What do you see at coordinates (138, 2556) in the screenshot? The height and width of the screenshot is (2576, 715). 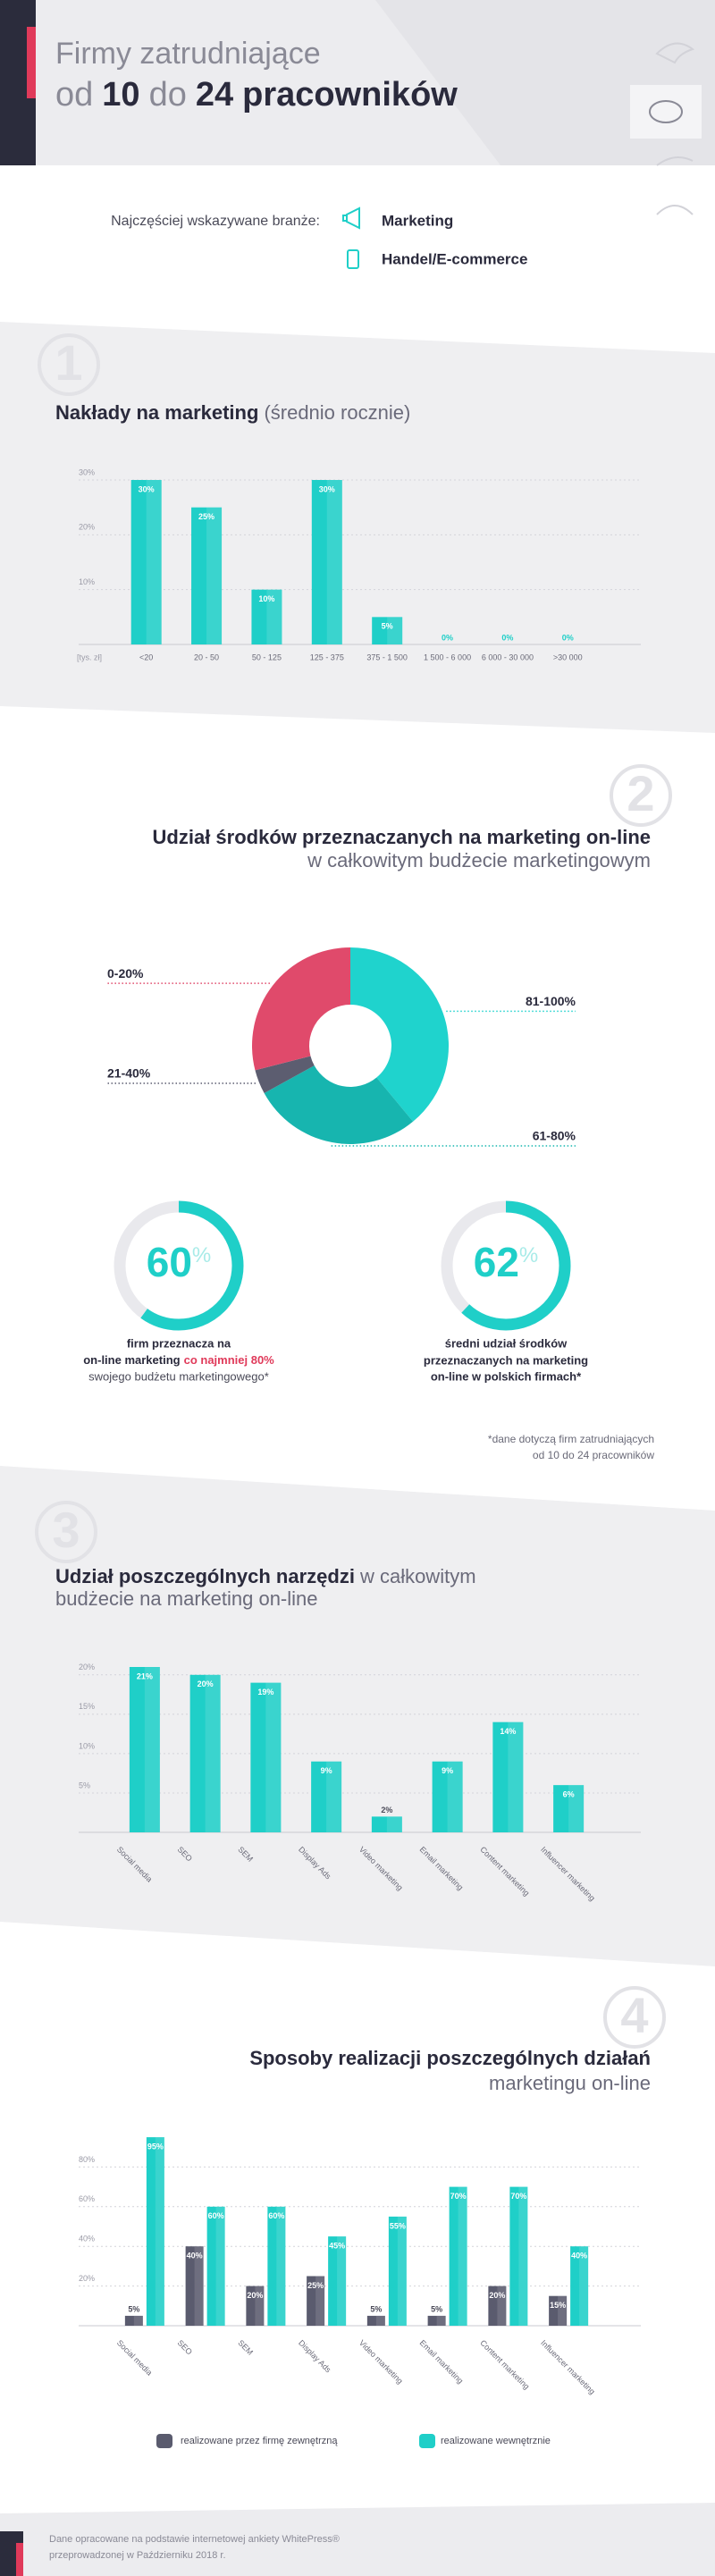 I see `footer-text: przeprowadzonej w Październiku 2018 r.` at bounding box center [138, 2556].